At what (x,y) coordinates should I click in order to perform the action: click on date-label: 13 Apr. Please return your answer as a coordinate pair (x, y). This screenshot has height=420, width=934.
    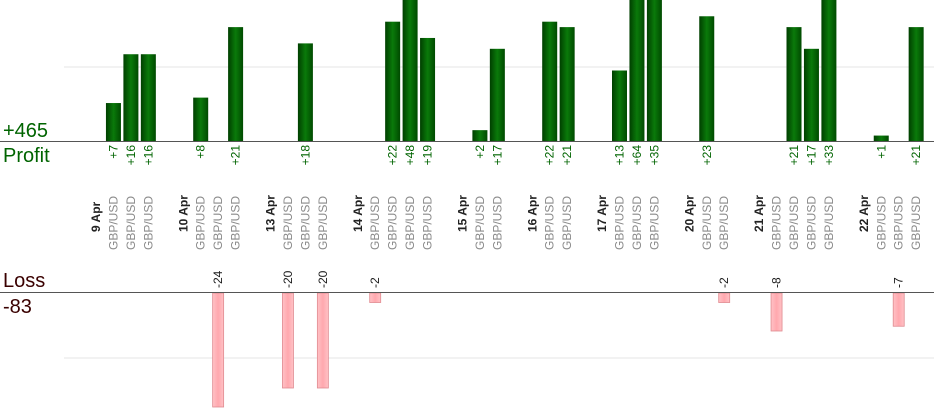
    Looking at the image, I should click on (271, 213).